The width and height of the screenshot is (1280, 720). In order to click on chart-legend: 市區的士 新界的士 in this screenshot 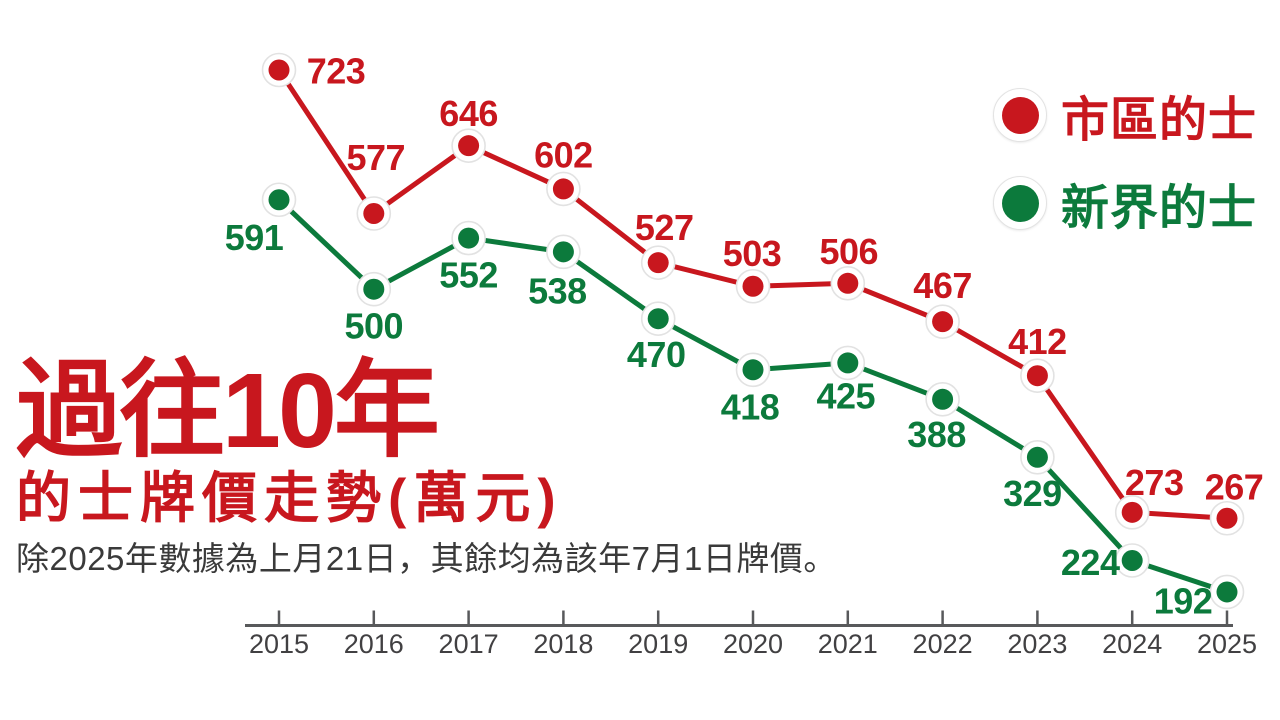, I will do `click(1125, 173)`.